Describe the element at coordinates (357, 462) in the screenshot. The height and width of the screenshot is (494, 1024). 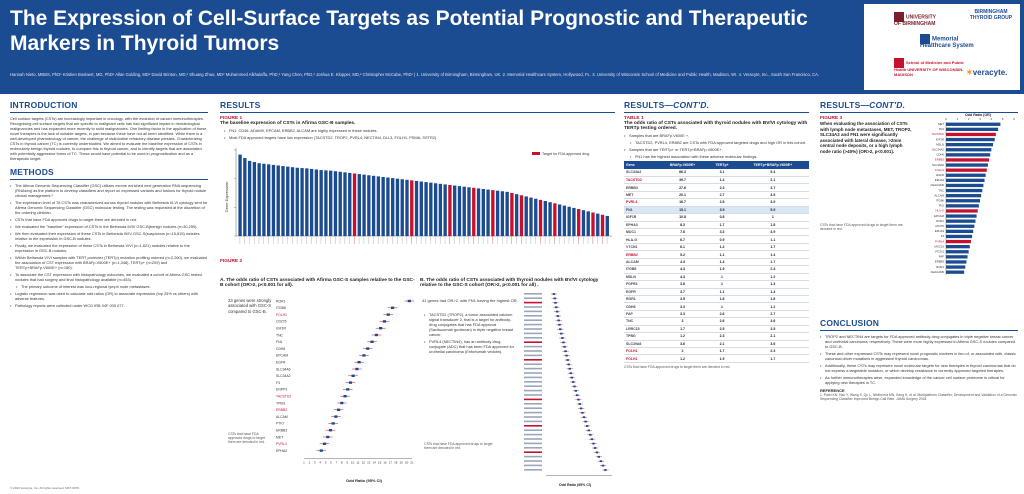
I see `figure-2a-xtick-label: 11` at that location.